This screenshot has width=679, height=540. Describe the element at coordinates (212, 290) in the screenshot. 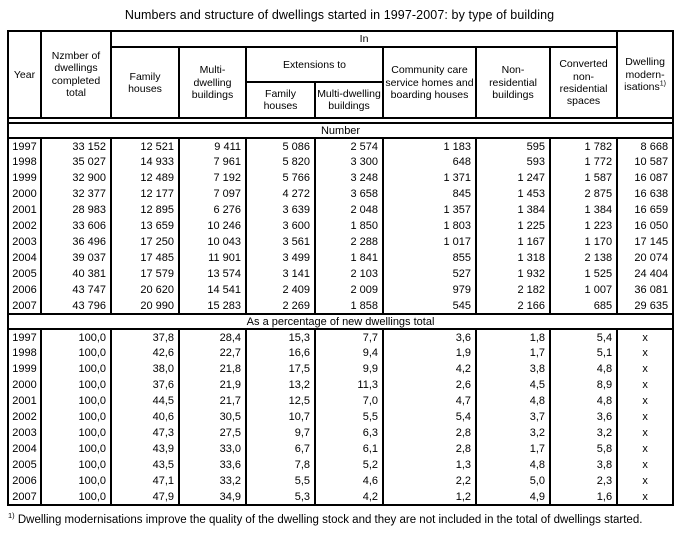

I see `value-cell: 14 541` at that location.